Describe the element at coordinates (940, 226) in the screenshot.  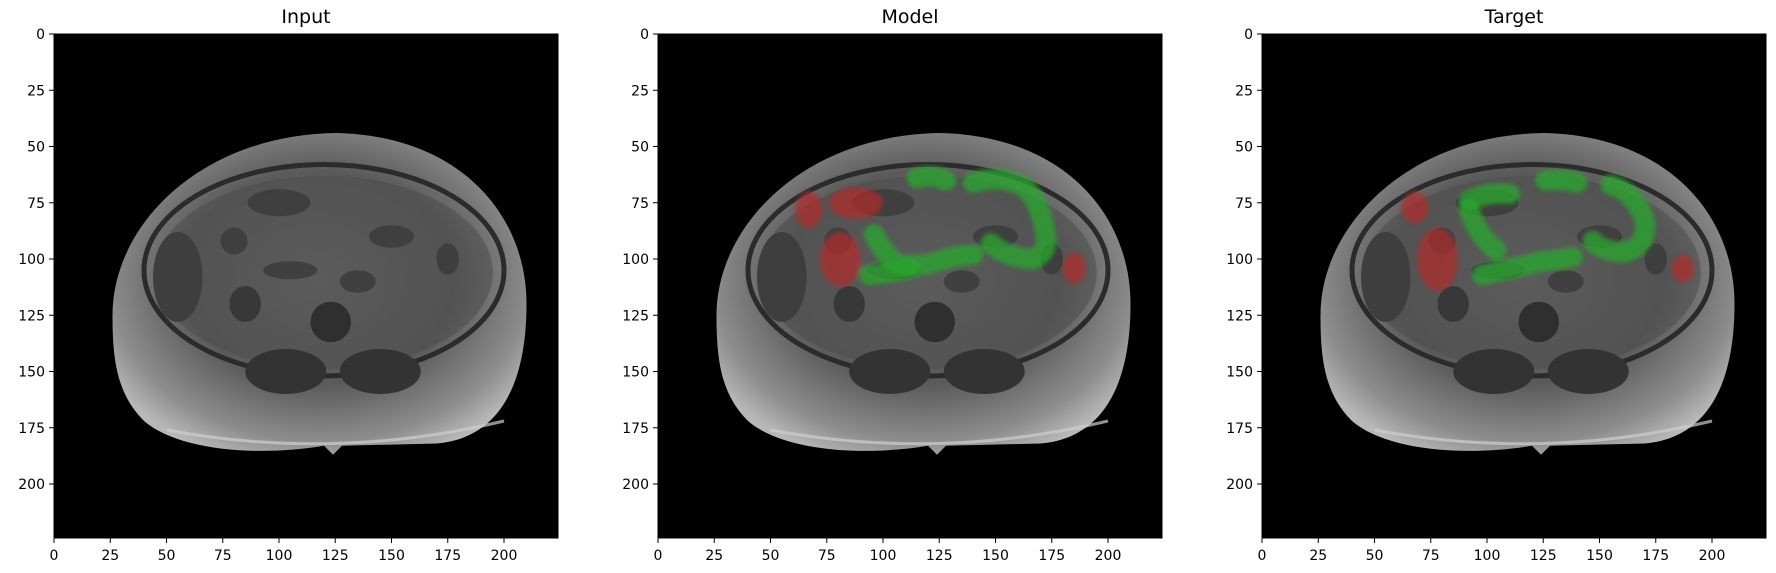
I see `model-segmentation-overlay` at that location.